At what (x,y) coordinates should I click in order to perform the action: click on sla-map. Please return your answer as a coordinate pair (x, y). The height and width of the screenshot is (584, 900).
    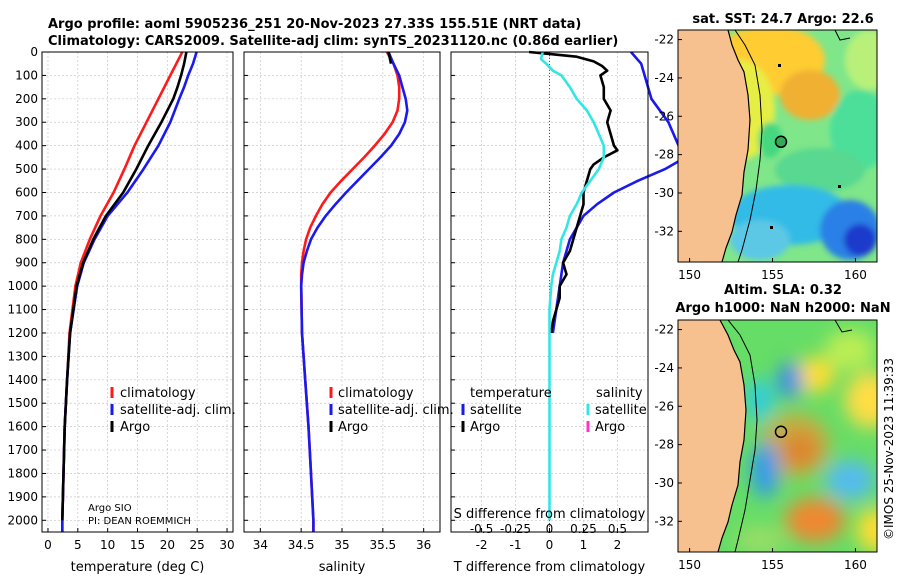
    Looking at the image, I should click on (777, 436).